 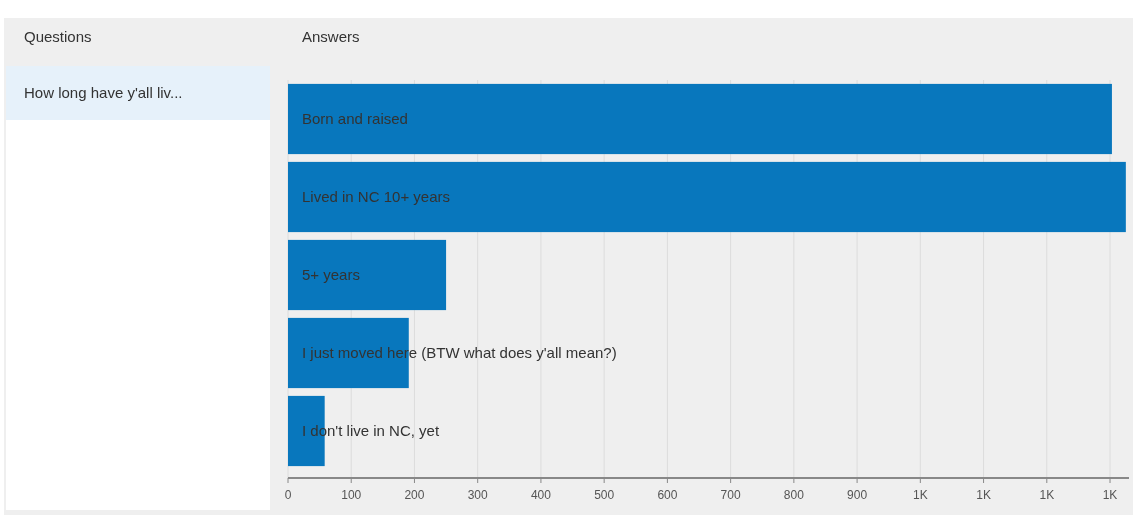 What do you see at coordinates (730, 495) in the screenshot?
I see `x-tick-label: 700` at bounding box center [730, 495].